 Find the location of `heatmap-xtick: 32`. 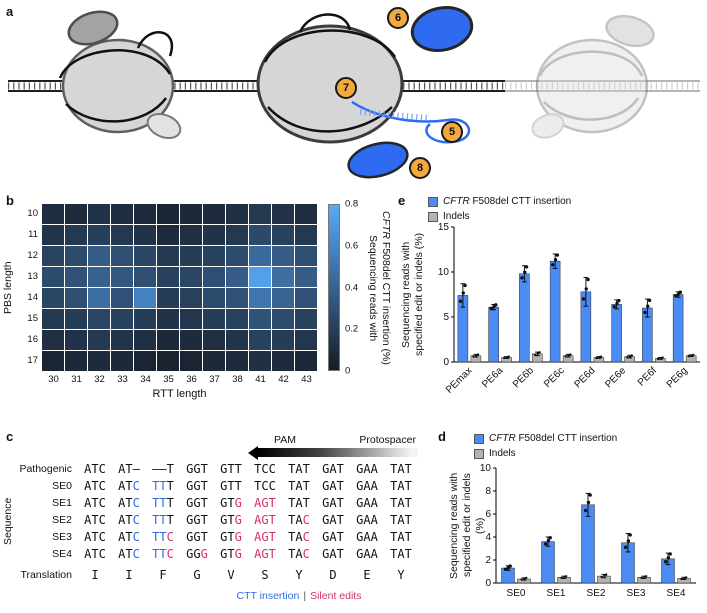

heatmap-xtick: 32 is located at coordinates (99, 379).